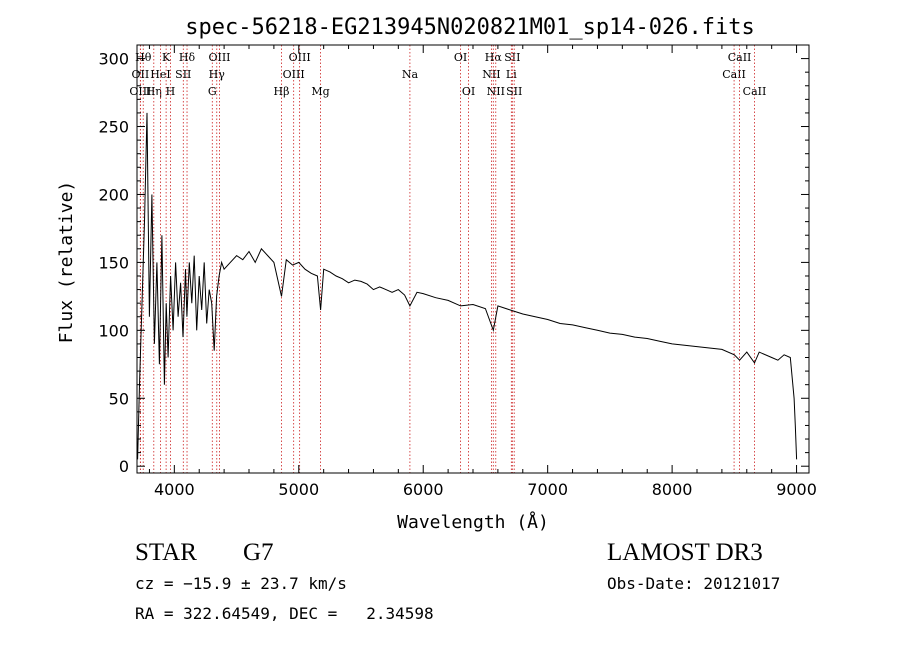  I want to click on obs-date: Obs-Date: 20121017, so click(694, 583).